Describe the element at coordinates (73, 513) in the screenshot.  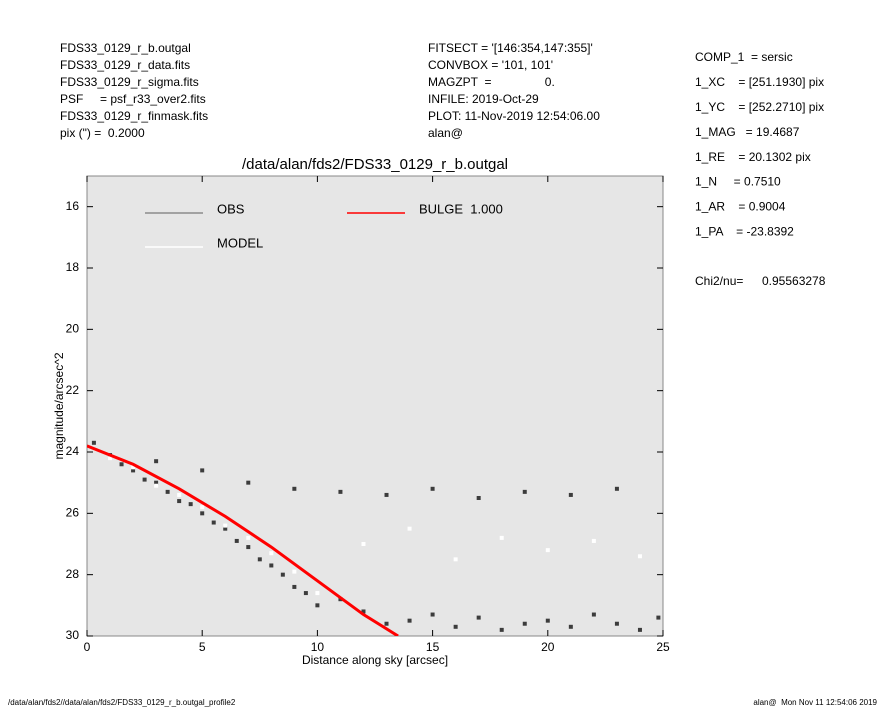
I see `y-tick-label: 26` at that location.